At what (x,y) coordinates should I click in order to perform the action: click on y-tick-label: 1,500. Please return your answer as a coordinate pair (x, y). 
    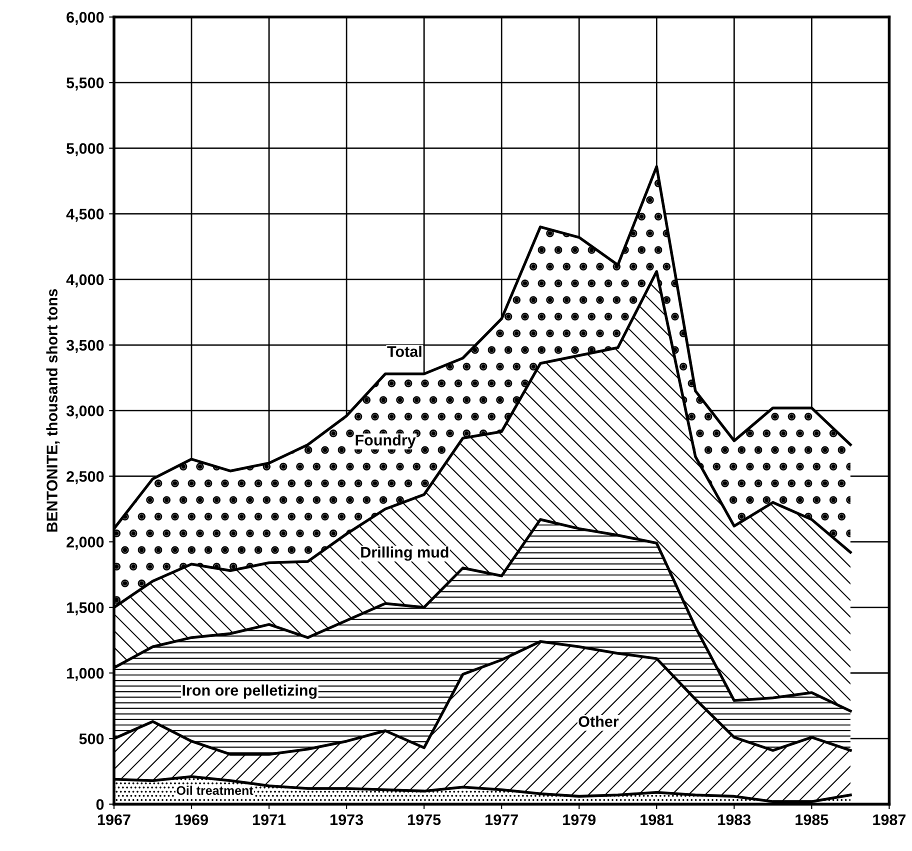
    Looking at the image, I should click on (85, 609).